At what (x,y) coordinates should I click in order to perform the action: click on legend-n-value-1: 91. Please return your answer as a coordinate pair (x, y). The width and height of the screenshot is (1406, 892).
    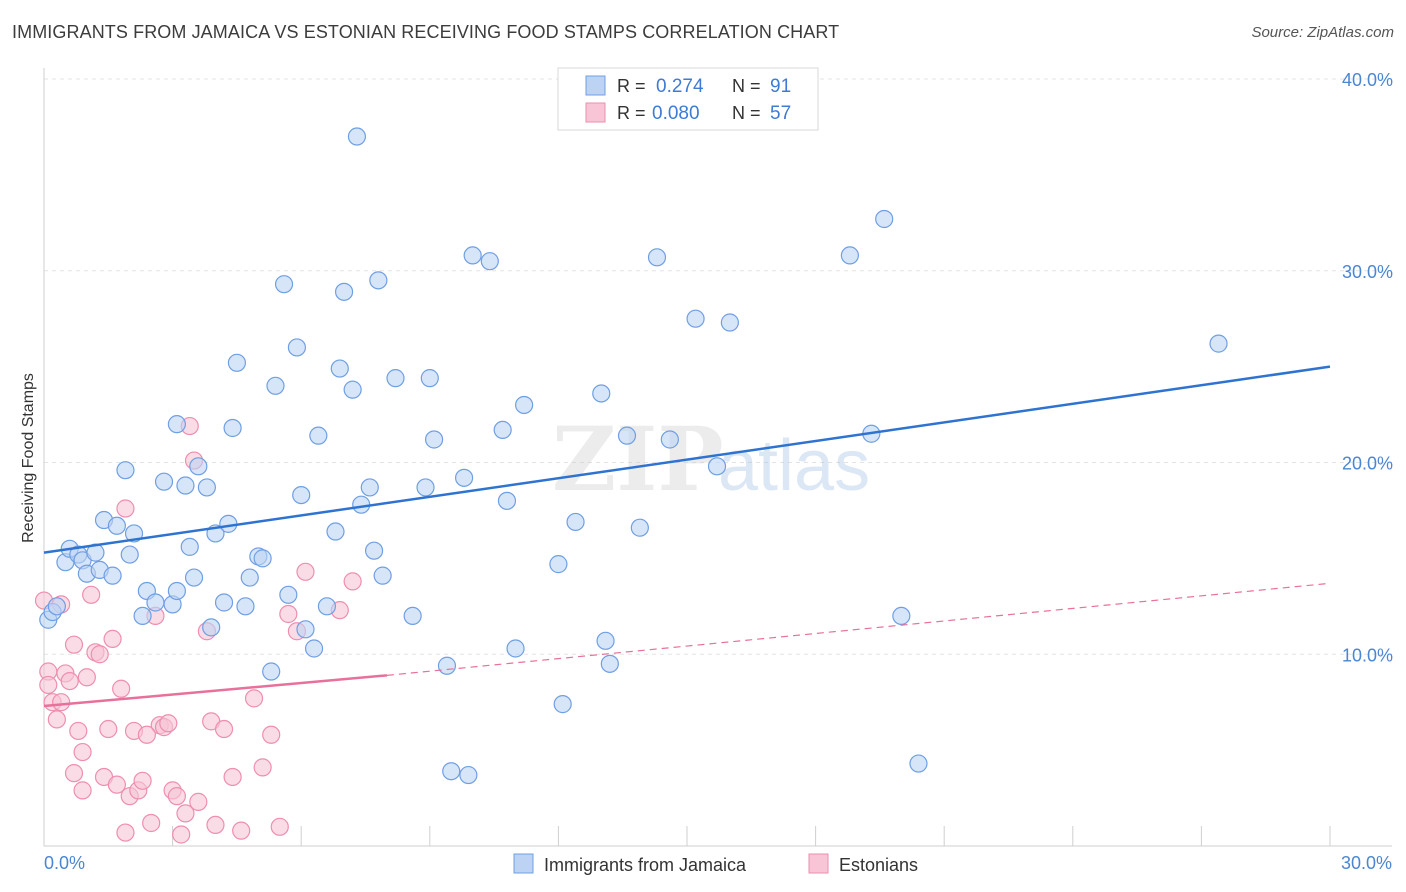
    Looking at the image, I should click on (780, 86).